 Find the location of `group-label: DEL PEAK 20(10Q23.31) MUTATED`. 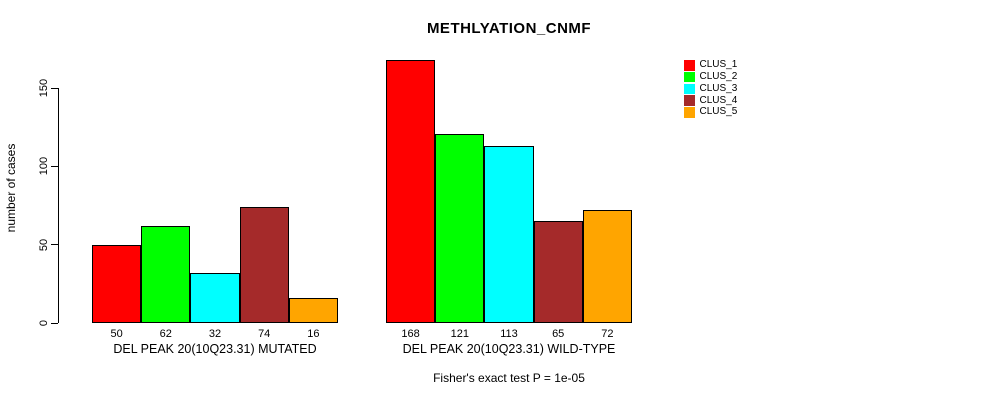

group-label: DEL PEAK 20(10Q23.31) MUTATED is located at coordinates (215, 349).